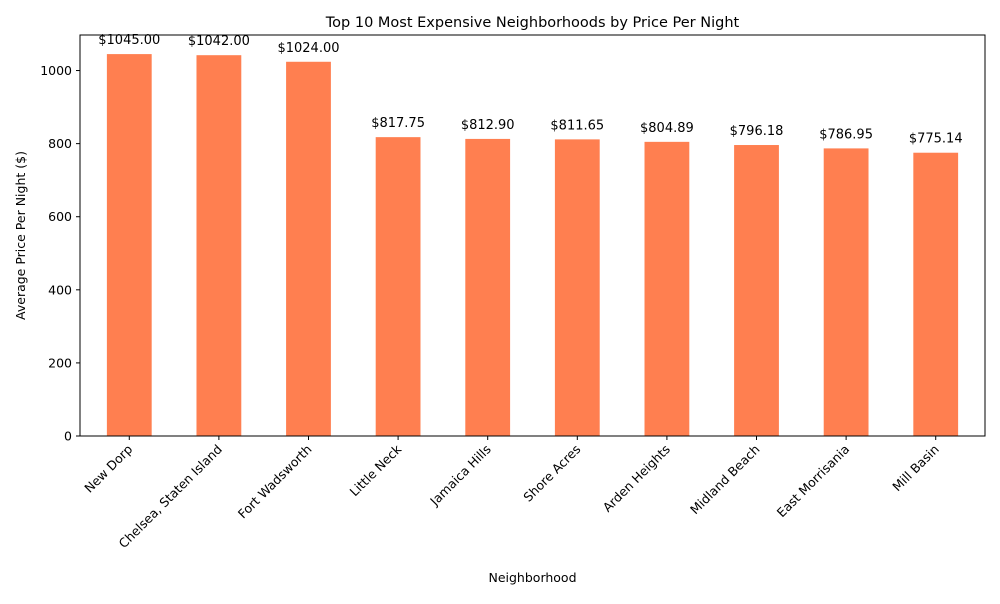  Describe the element at coordinates (636, 478) in the screenshot. I see `x-tick-label: Arden Heights` at that location.